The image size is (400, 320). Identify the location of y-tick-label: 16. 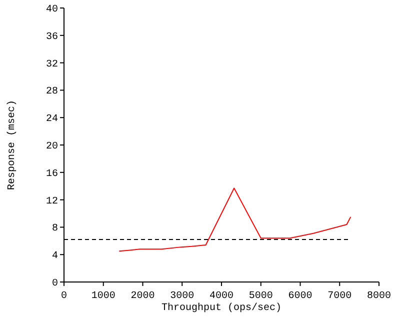
(52, 174).